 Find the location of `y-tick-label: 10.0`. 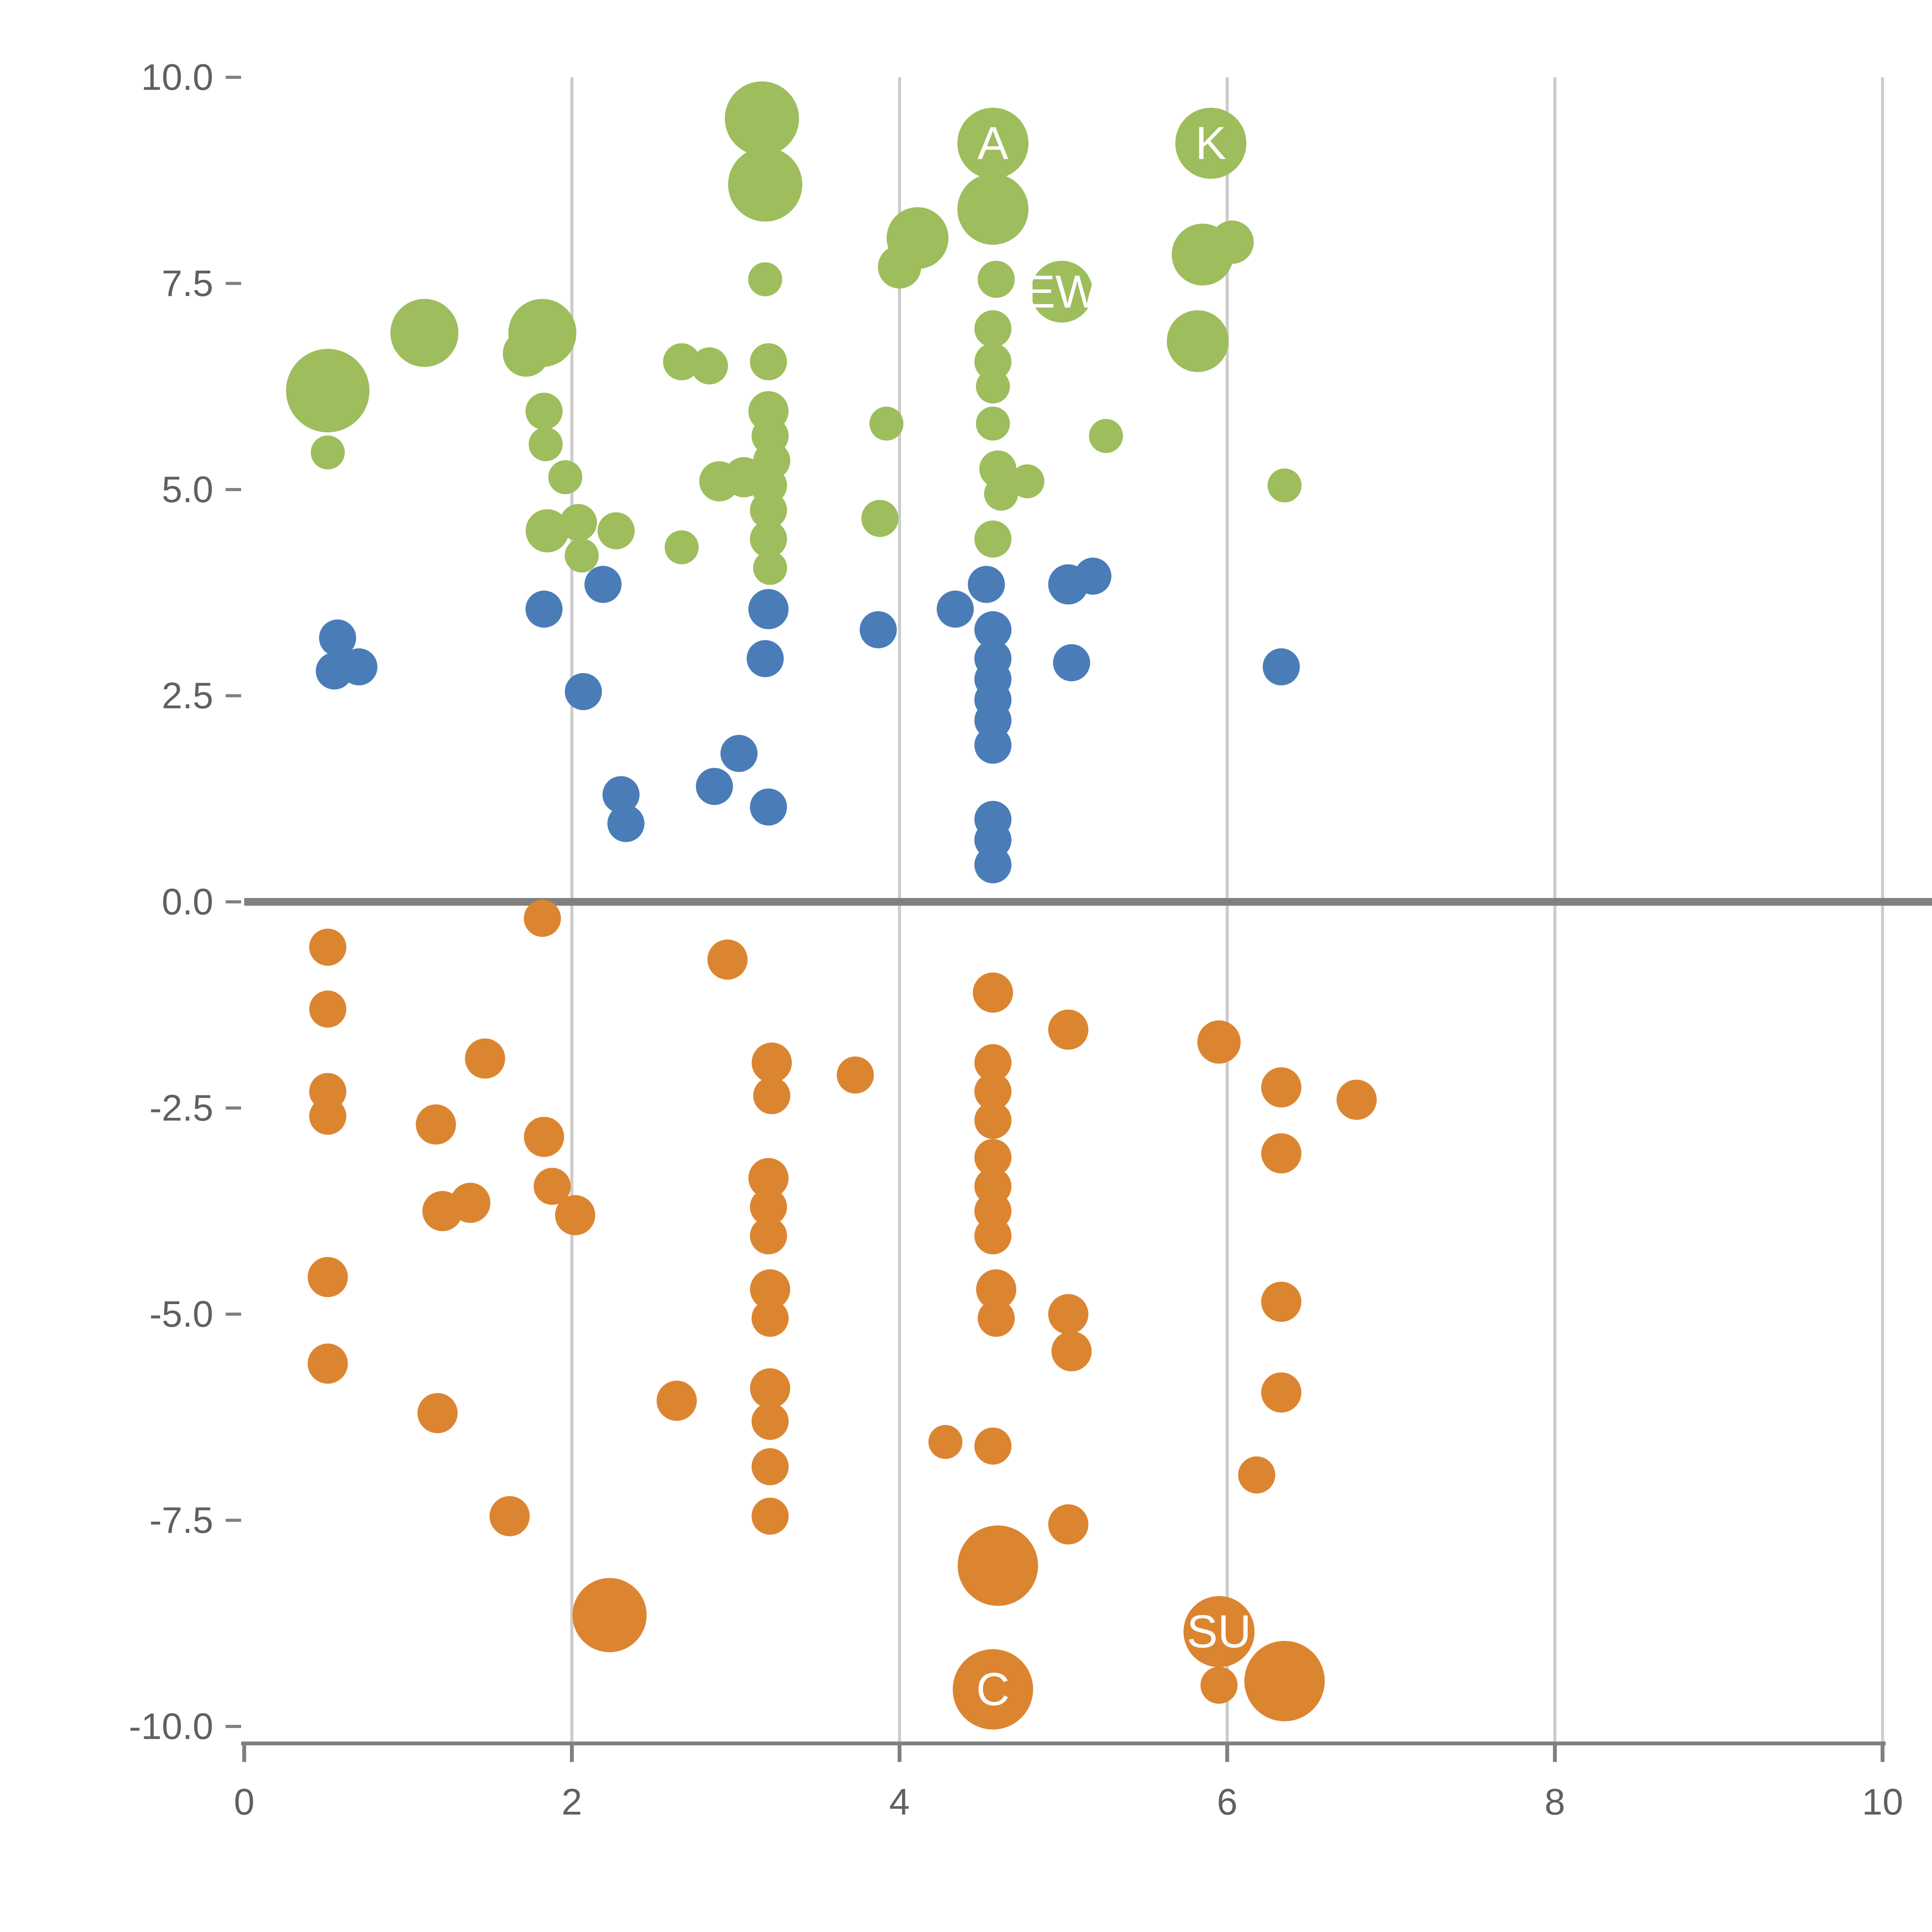

y-tick-label: 10.0 is located at coordinates (177, 78).